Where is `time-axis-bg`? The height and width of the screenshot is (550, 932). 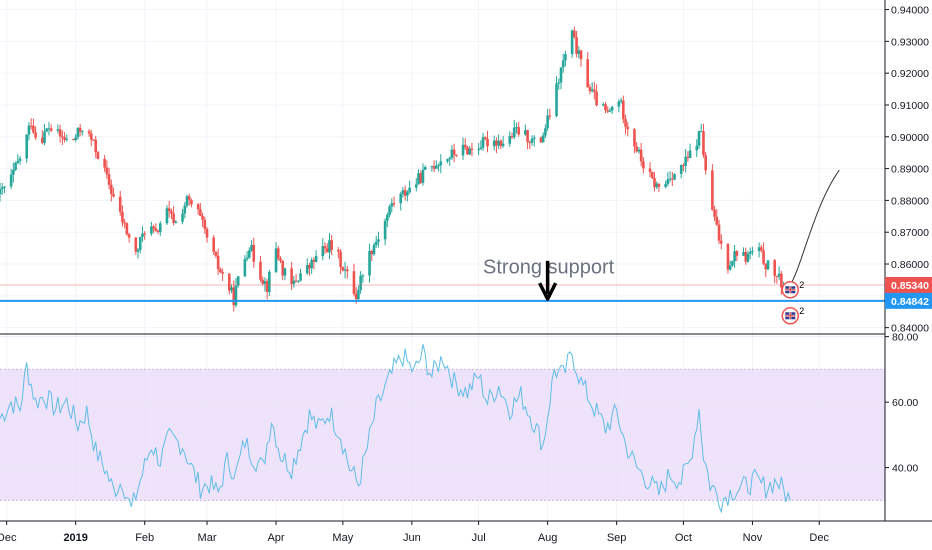 time-axis-bg is located at coordinates (466, 535).